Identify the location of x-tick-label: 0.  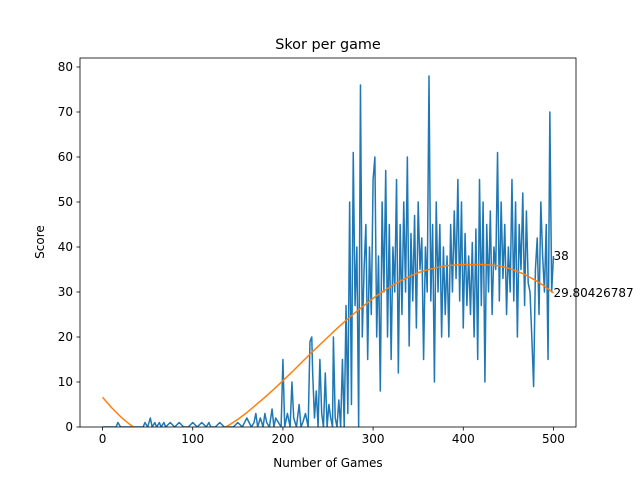
(103, 439).